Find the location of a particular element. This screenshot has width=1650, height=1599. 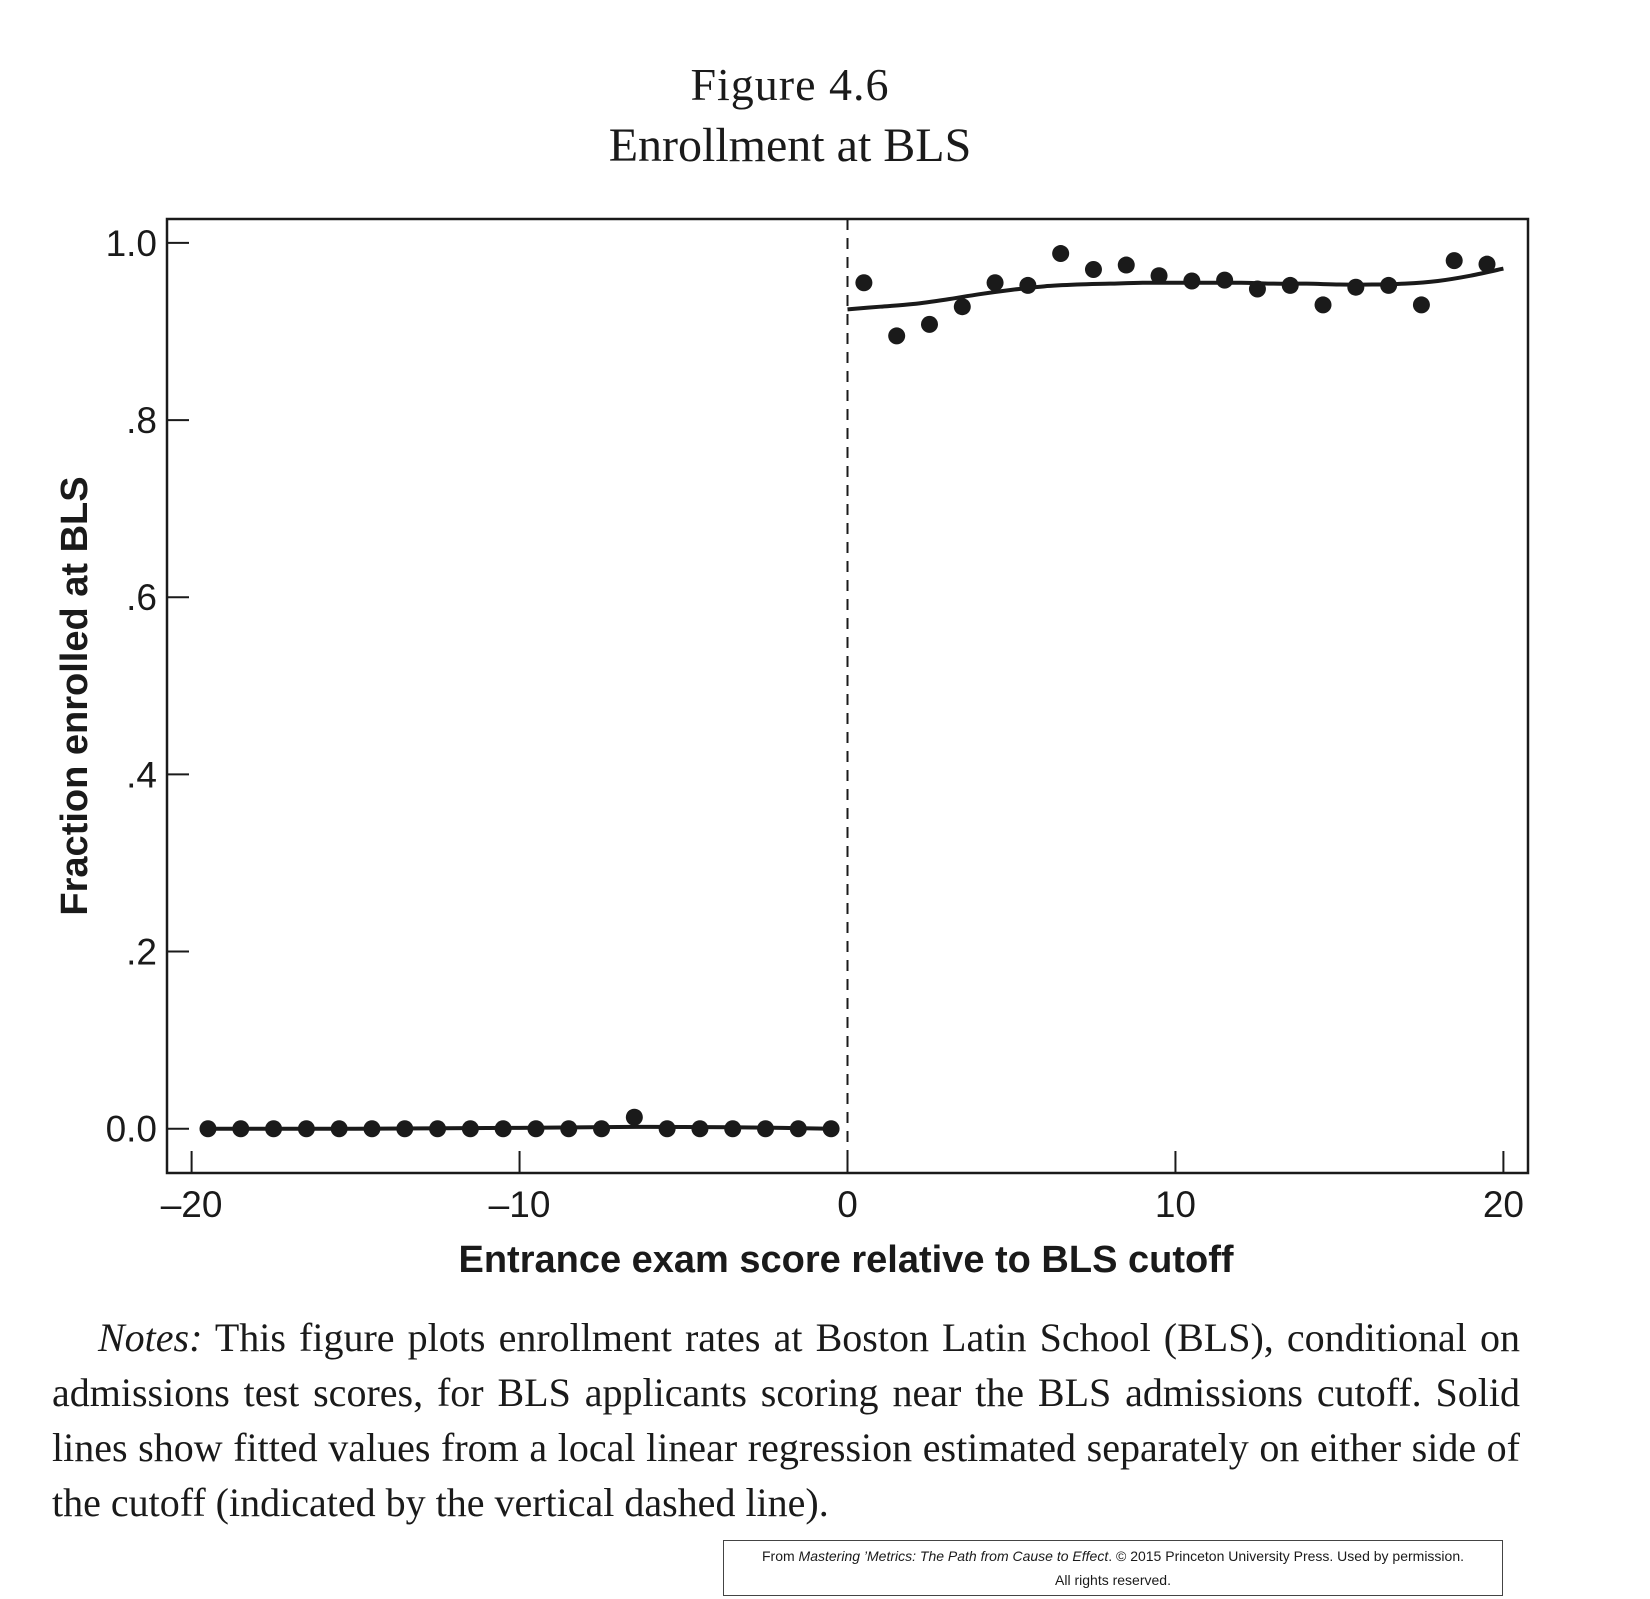

figure-label: Figure 4.6 is located at coordinates (790, 84).